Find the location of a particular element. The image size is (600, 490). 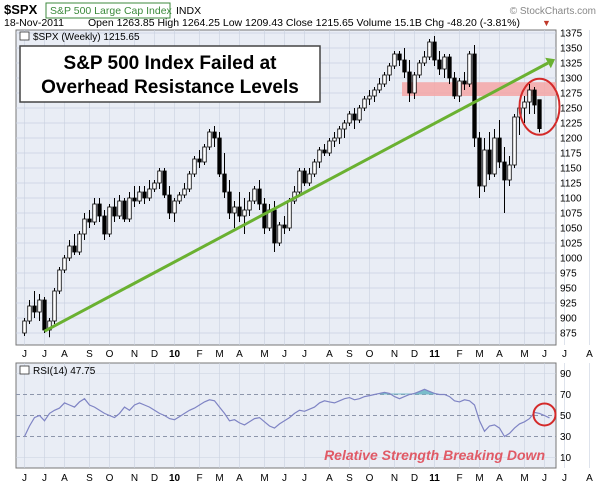

rsi-tick-label: 30 is located at coordinates (566, 437).